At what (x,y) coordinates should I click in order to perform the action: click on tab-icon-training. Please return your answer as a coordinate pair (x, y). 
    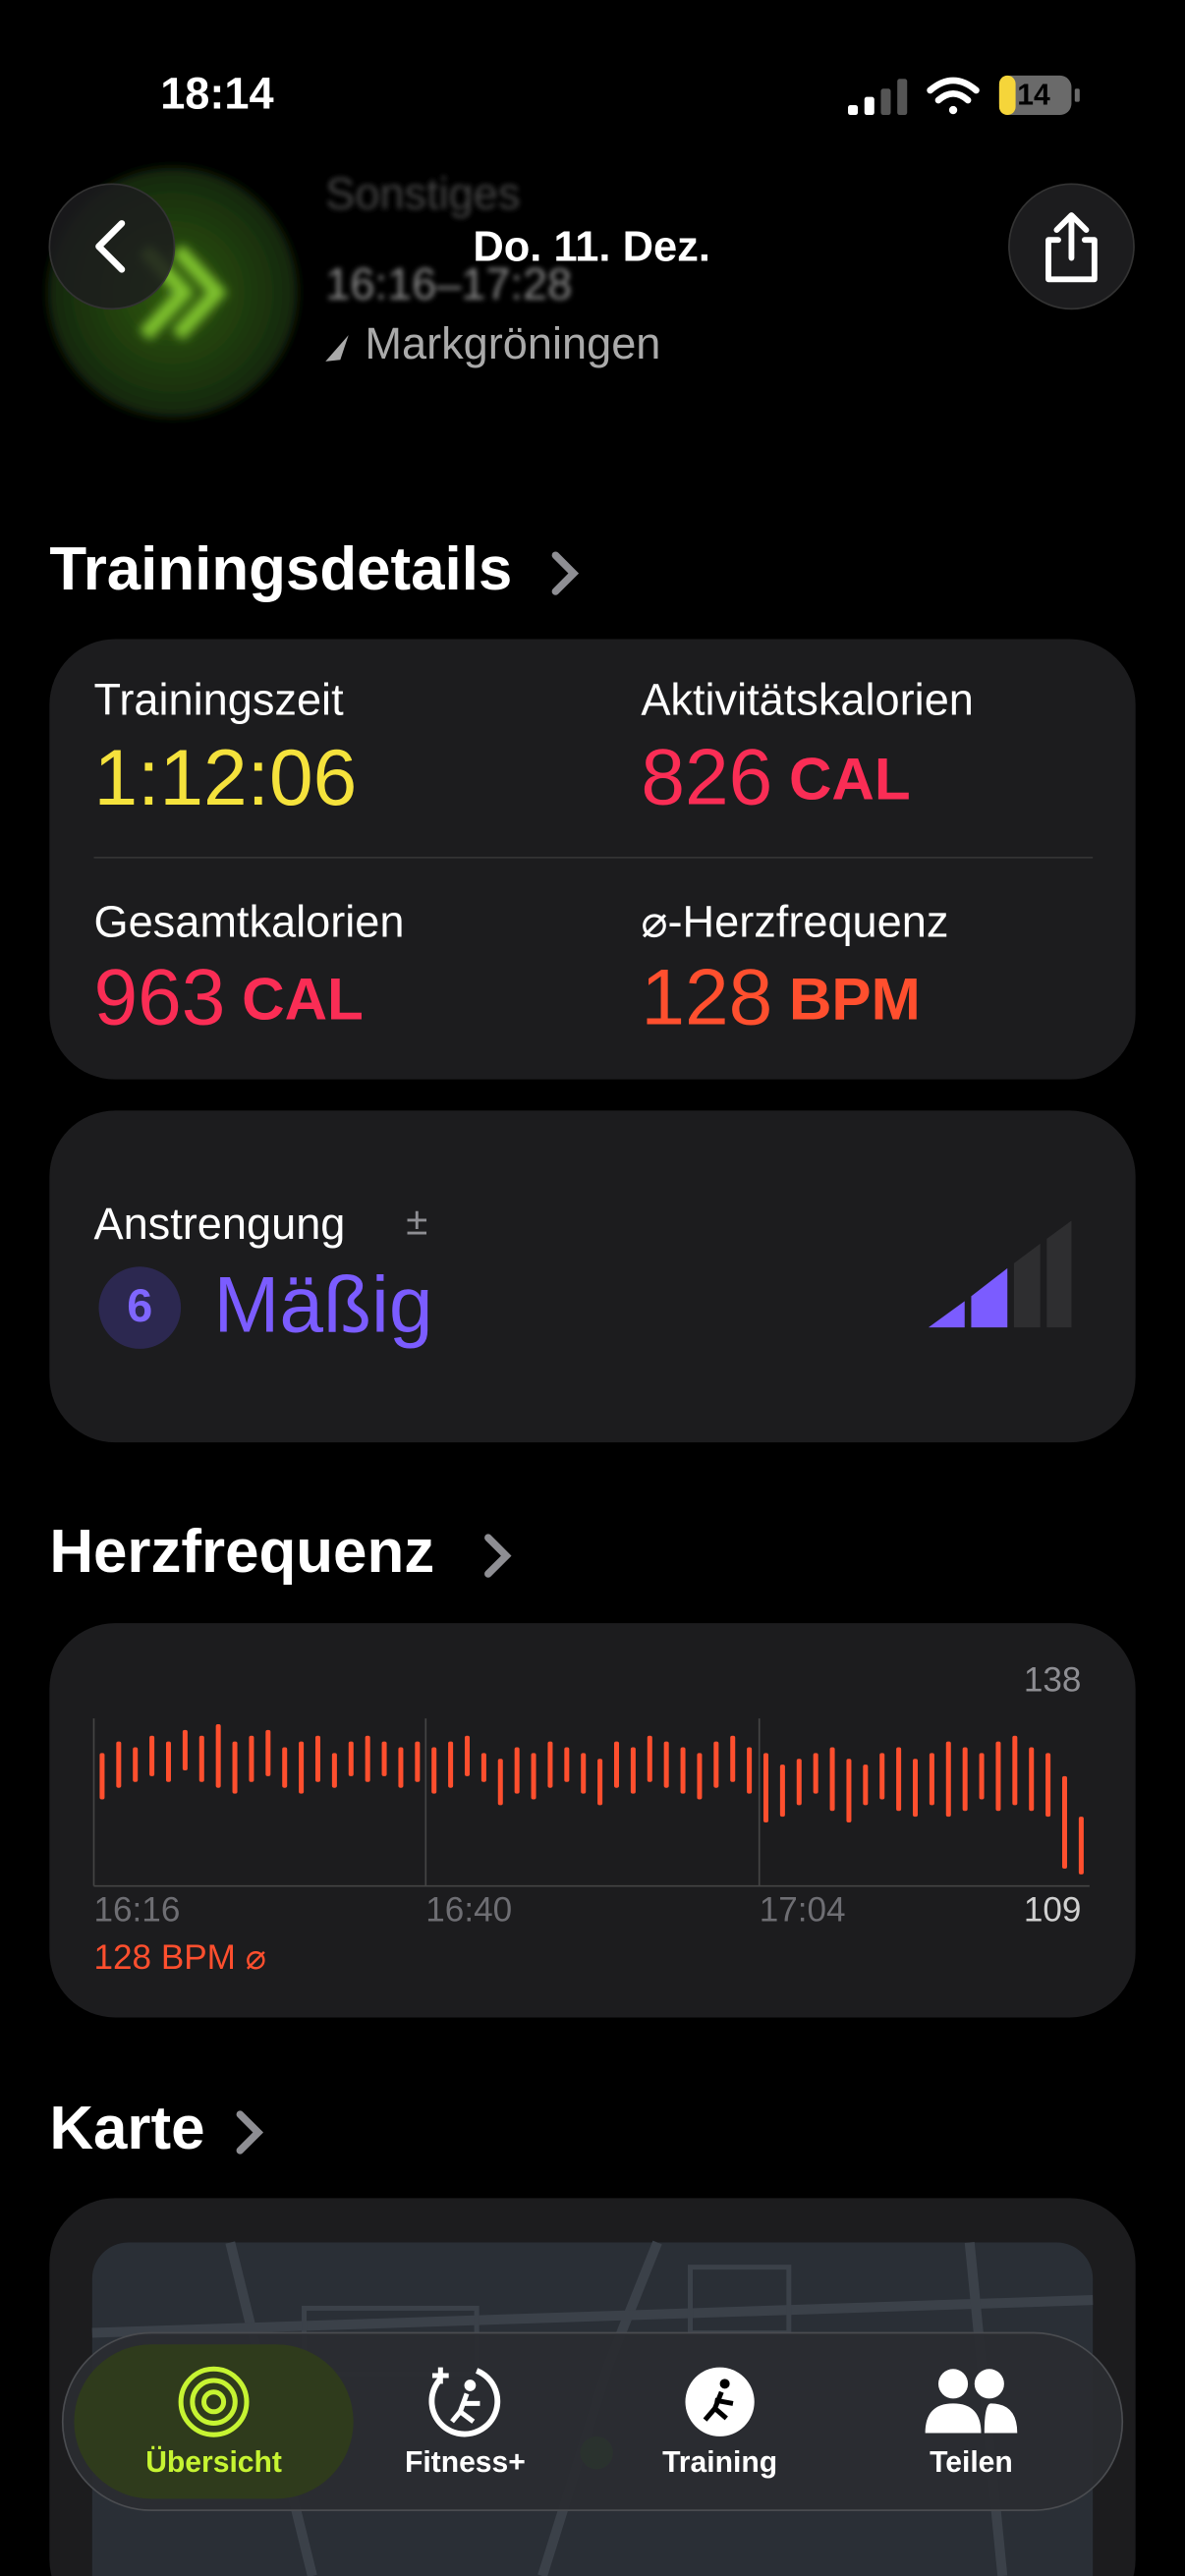
    Looking at the image, I should click on (720, 2401).